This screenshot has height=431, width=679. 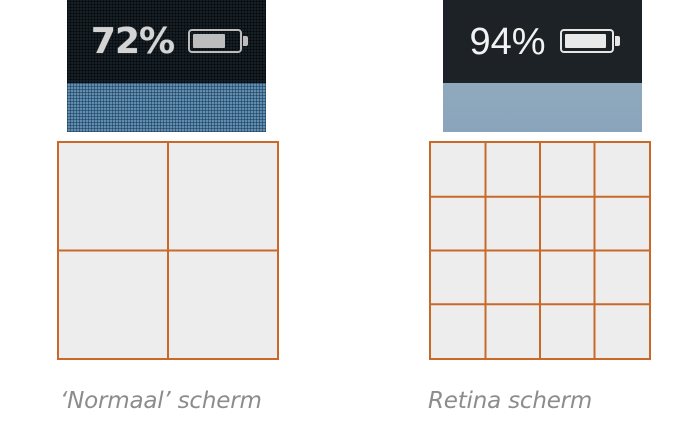 I want to click on normal-screen-caption: ‘Normaal’ scherm, so click(x=161, y=401).